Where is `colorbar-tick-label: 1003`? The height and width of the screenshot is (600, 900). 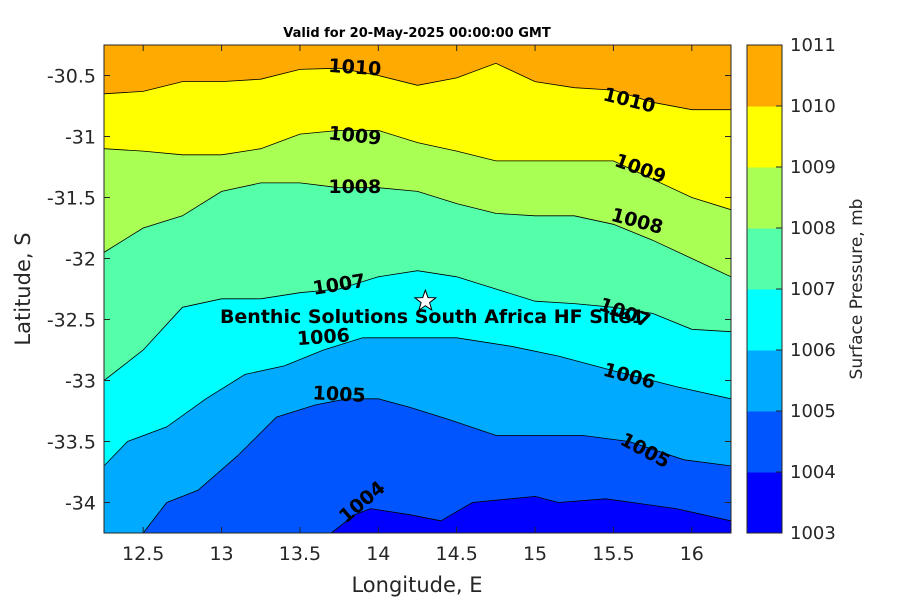
colorbar-tick-label: 1003 is located at coordinates (813, 533).